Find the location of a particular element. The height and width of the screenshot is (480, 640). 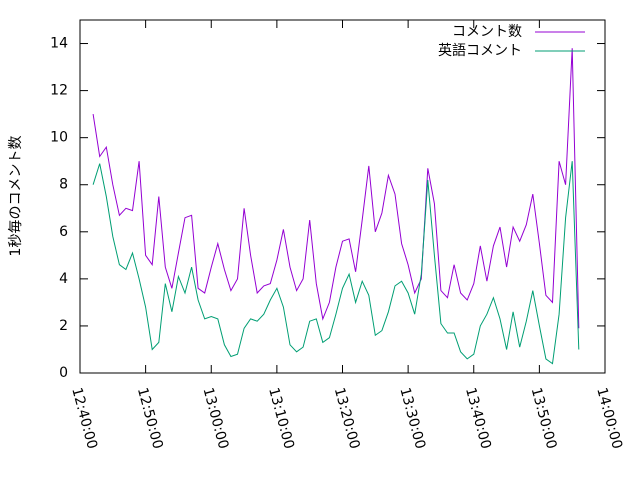

legend-label: 英語コメント is located at coordinates (480, 50).